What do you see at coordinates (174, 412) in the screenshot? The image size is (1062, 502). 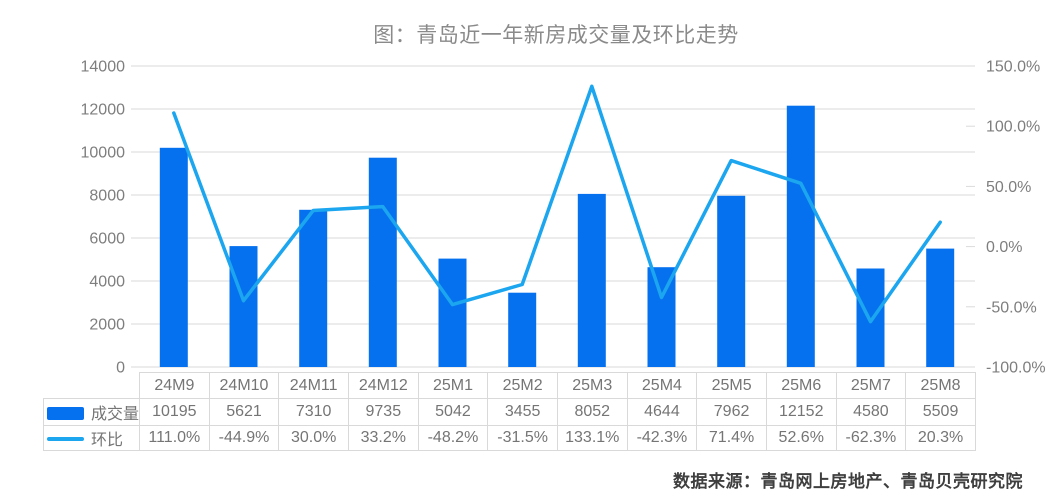 I see `volume-cell: 10195` at bounding box center [174, 412].